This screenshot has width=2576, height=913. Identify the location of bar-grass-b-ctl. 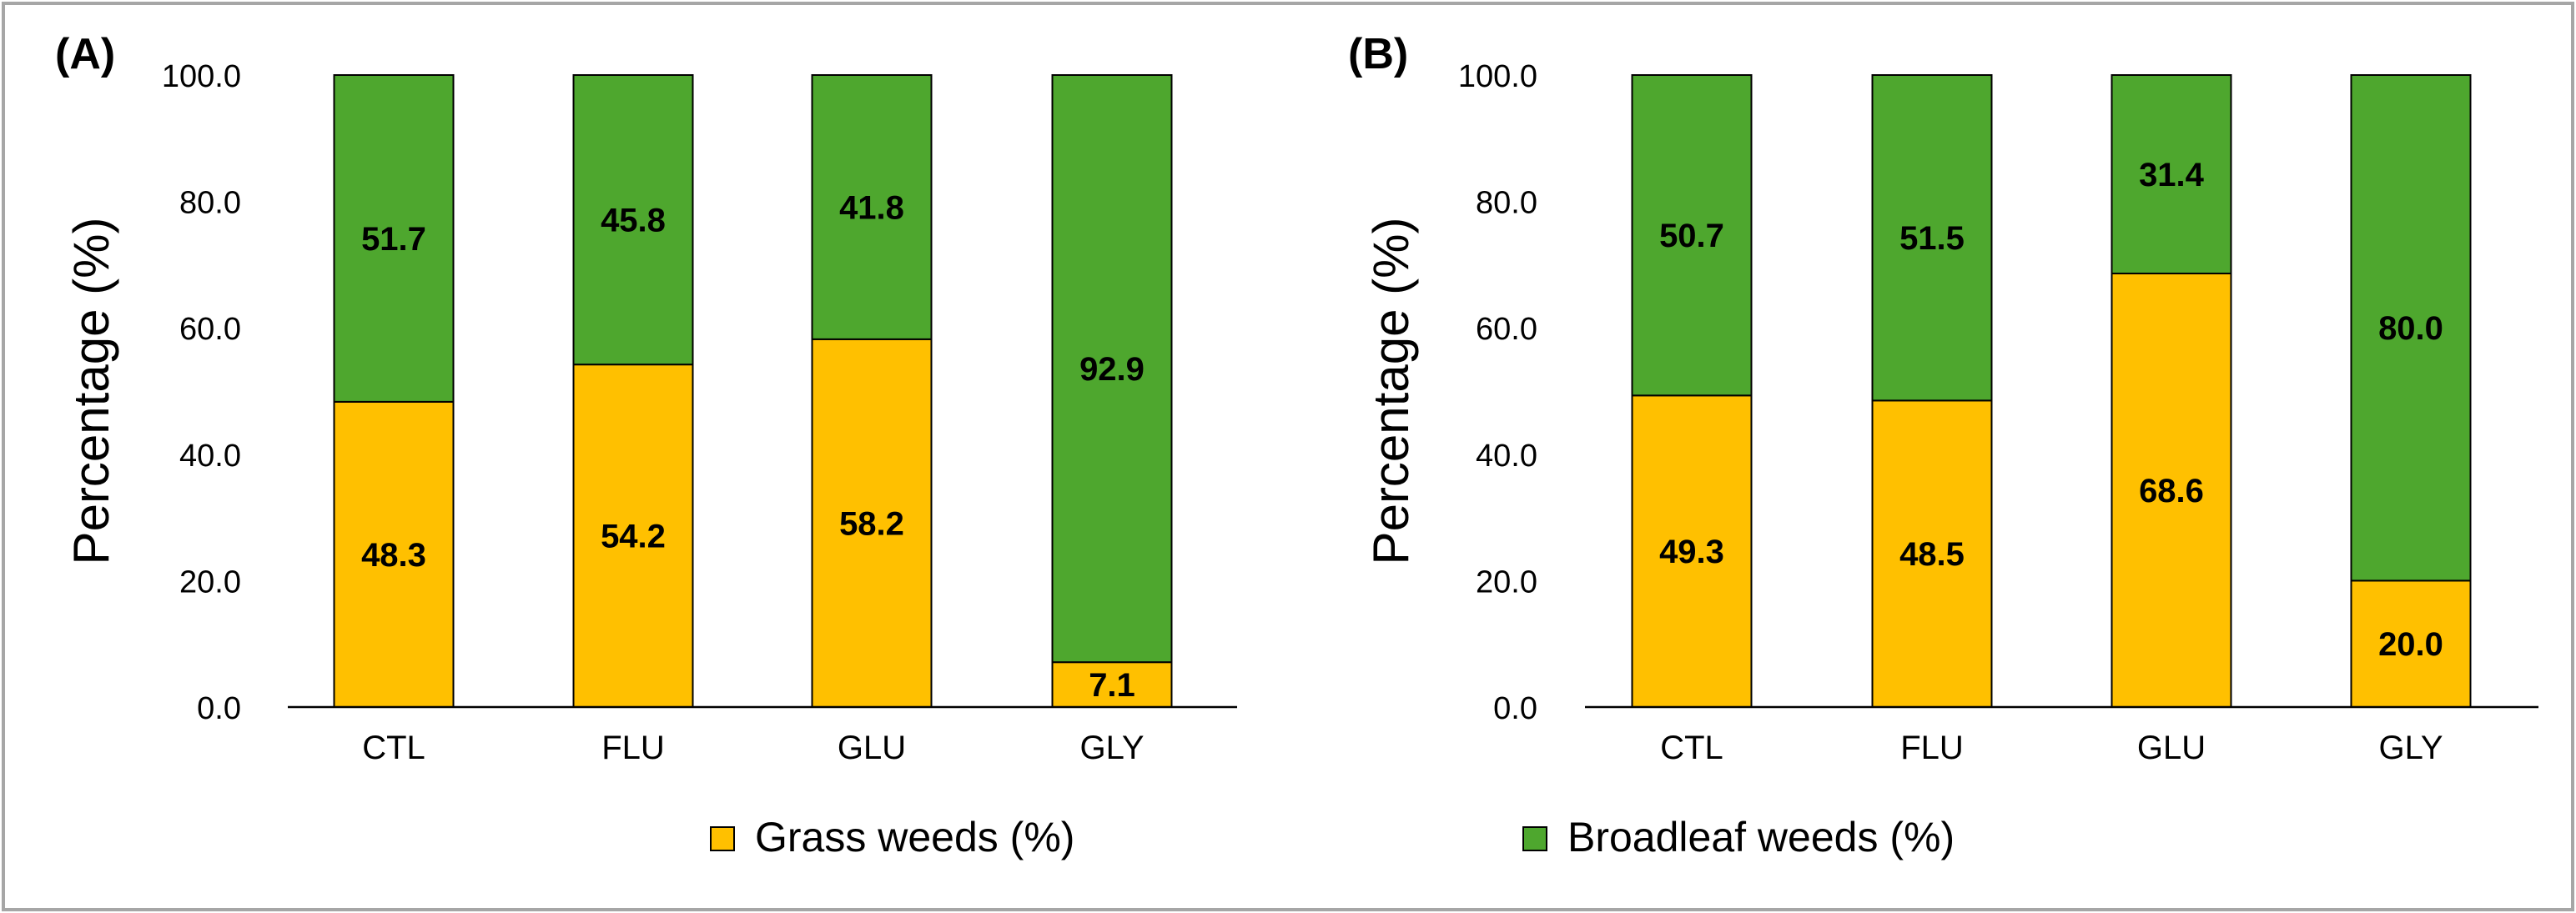
(1692, 551).